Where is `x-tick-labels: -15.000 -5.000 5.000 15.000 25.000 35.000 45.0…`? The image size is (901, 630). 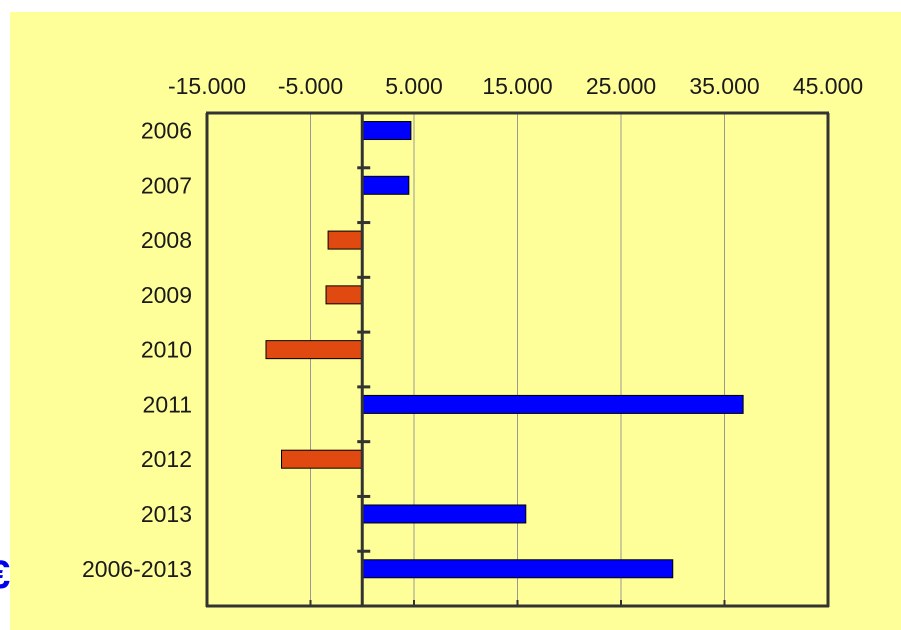
x-tick-labels: -15.000 -5.000 5.000 15.000 25.000 35.000 45.0… is located at coordinates (515, 86).